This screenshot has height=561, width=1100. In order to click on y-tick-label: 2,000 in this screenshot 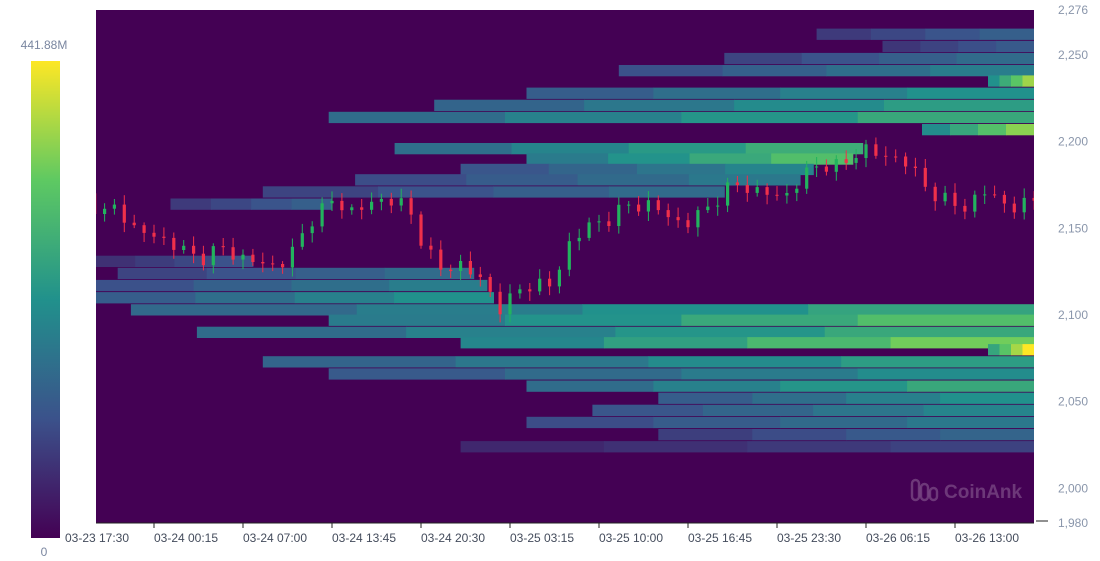, I will do `click(1073, 488)`.